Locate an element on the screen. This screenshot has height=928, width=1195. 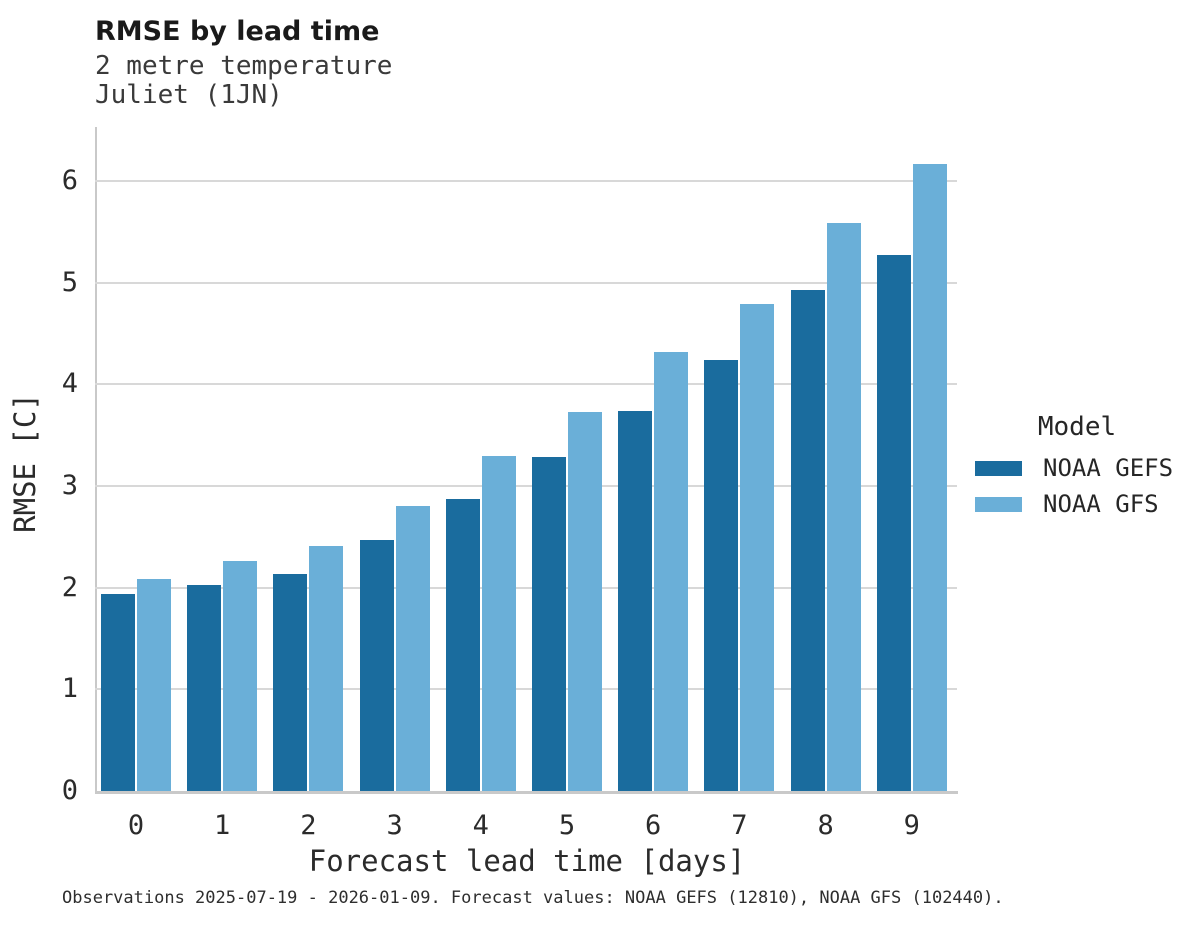
gridline-y1 is located at coordinates (526, 689).